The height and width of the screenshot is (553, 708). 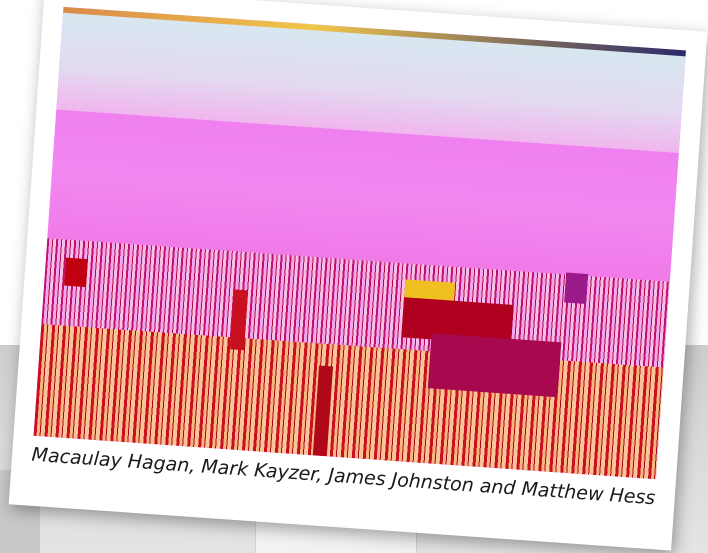 What do you see at coordinates (576, 288) in the screenshot?
I see `photo-purple-patch` at bounding box center [576, 288].